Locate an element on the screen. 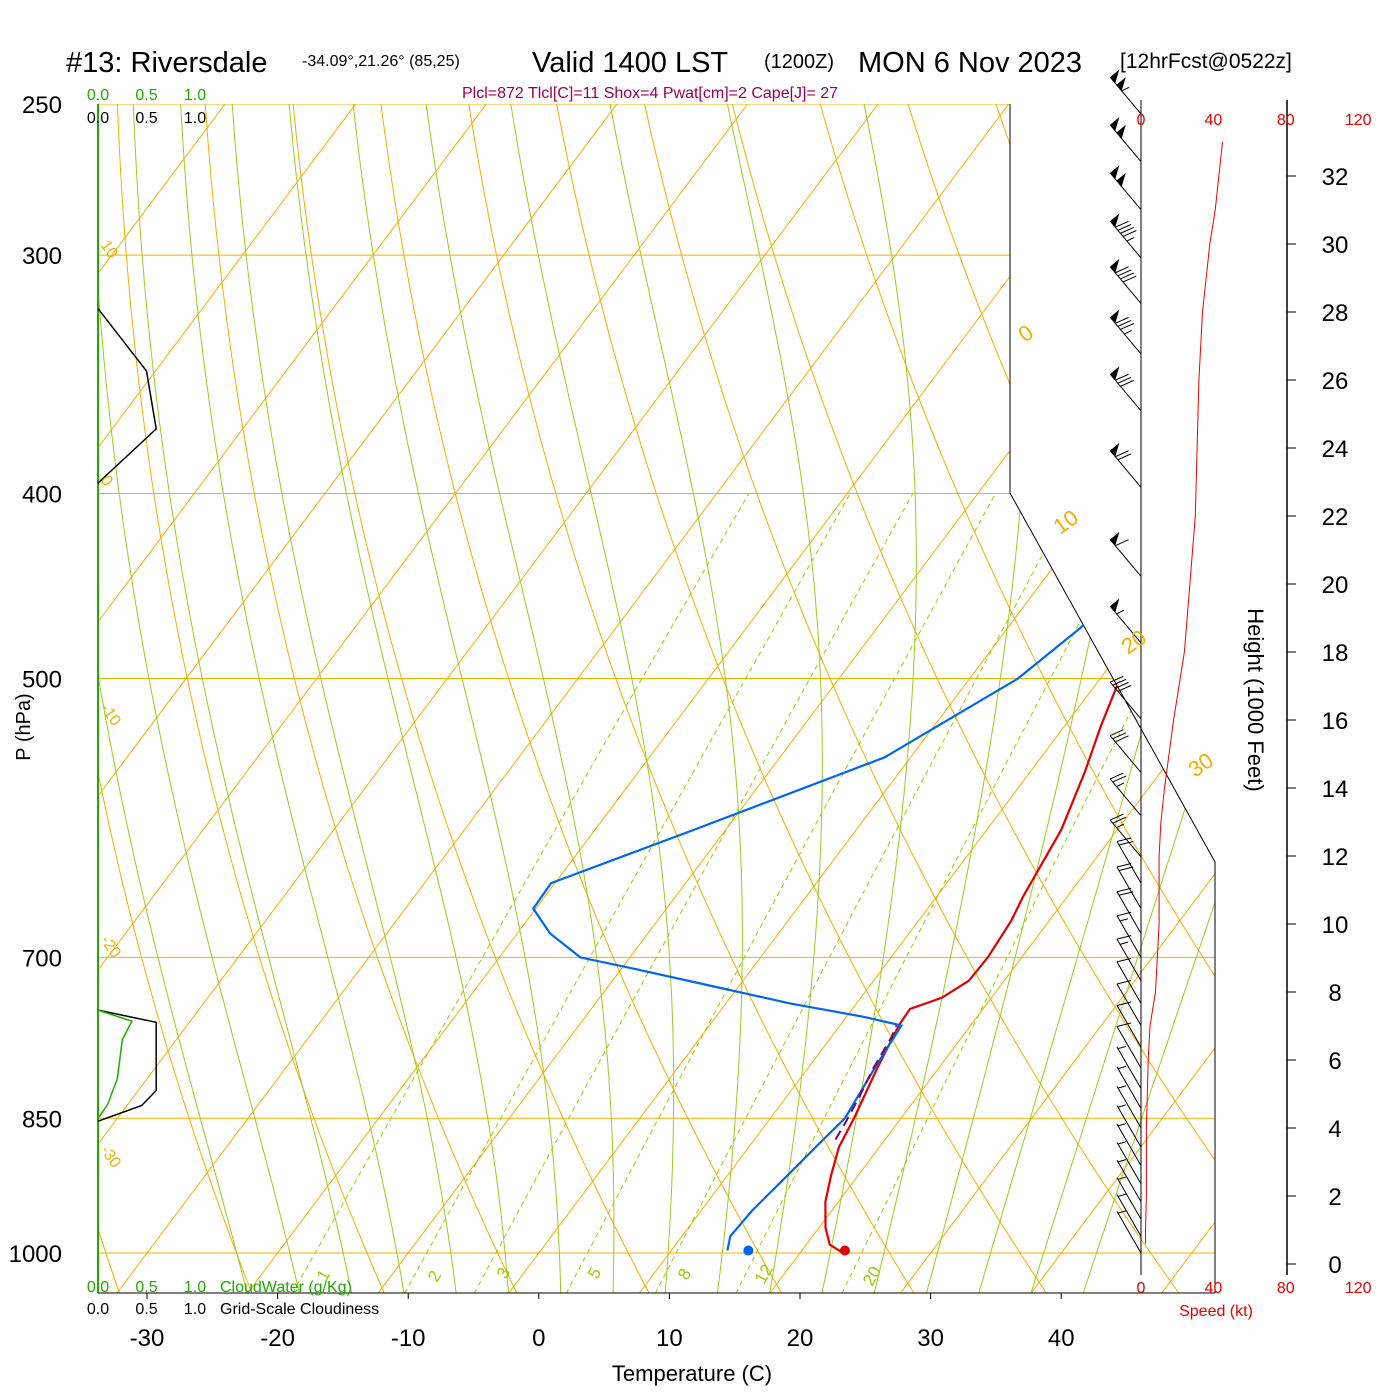 This screenshot has height=1400, width=1400. dry-adiabat-line is located at coordinates (175, 698).